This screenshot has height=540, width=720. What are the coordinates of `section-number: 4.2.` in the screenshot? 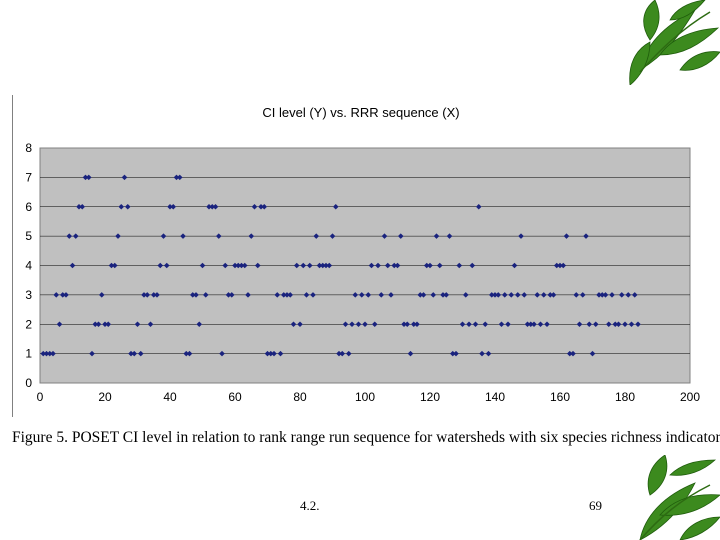 It's located at (310, 505).